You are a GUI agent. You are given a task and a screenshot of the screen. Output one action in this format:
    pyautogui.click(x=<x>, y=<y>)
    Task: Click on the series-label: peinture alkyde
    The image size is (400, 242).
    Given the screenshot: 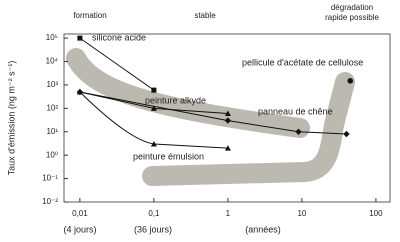 What is the action you would take?
    pyautogui.click(x=175, y=100)
    